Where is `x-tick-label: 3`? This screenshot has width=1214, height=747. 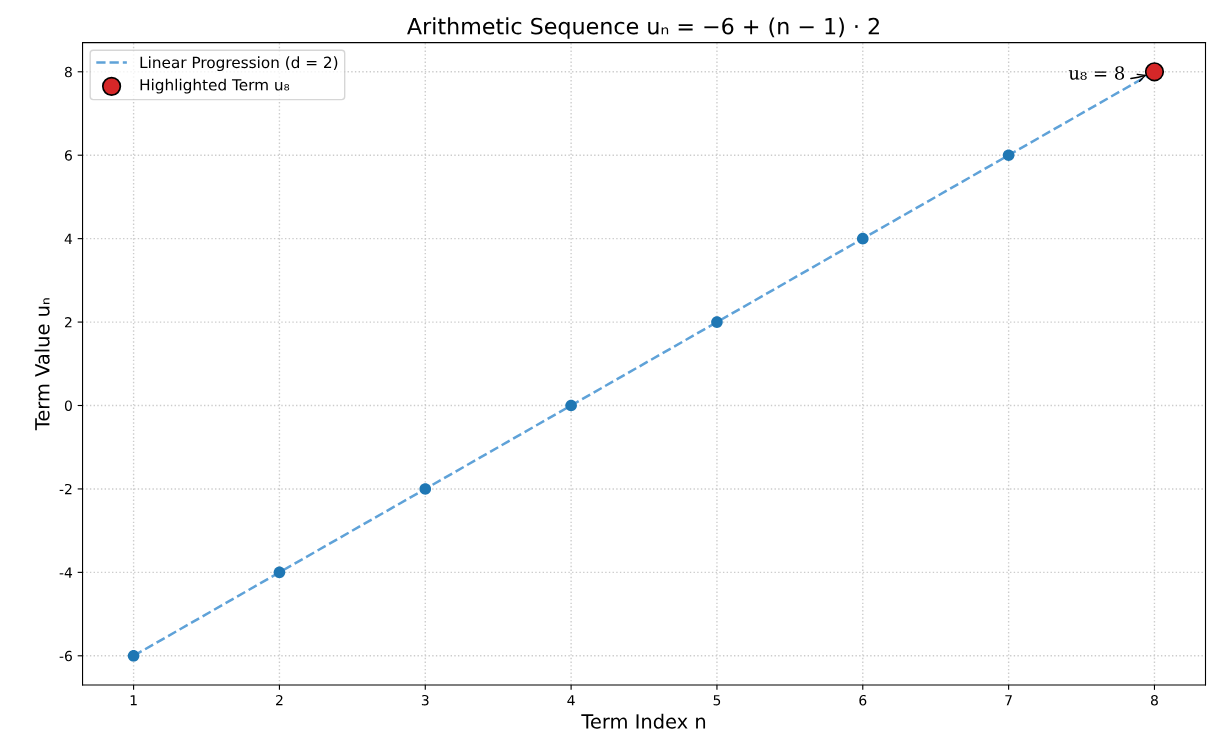
x-tick-label: 3 is located at coordinates (425, 700).